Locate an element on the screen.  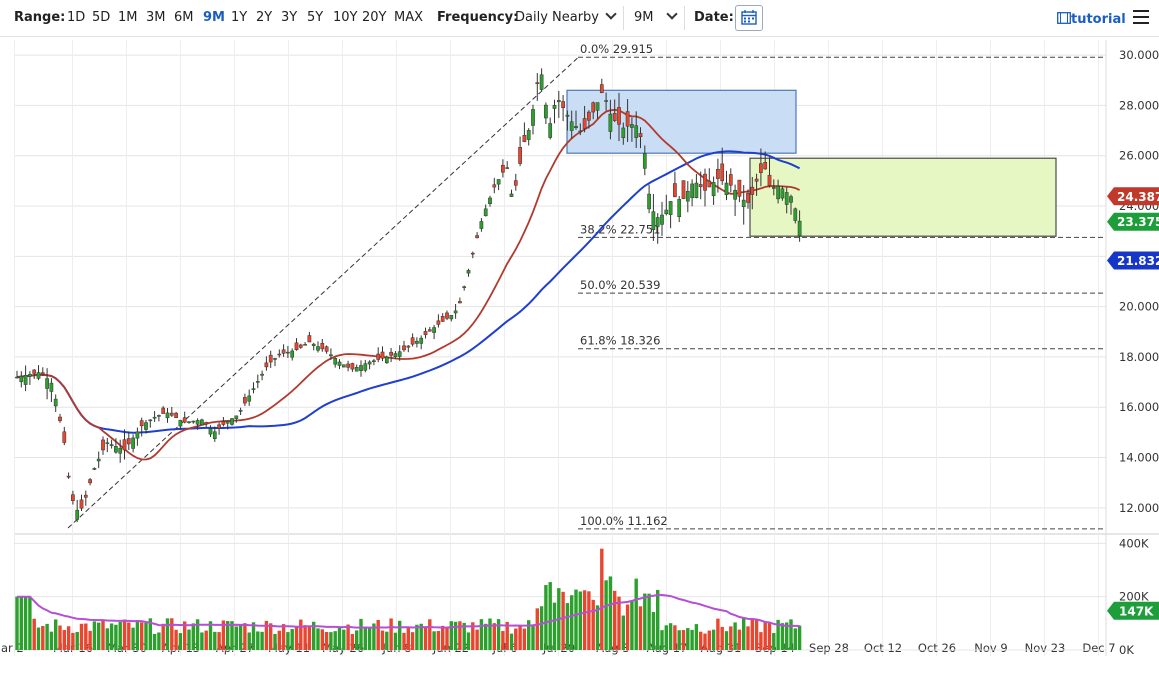
volume-tick-label: 200K is located at coordinates (1134, 597).